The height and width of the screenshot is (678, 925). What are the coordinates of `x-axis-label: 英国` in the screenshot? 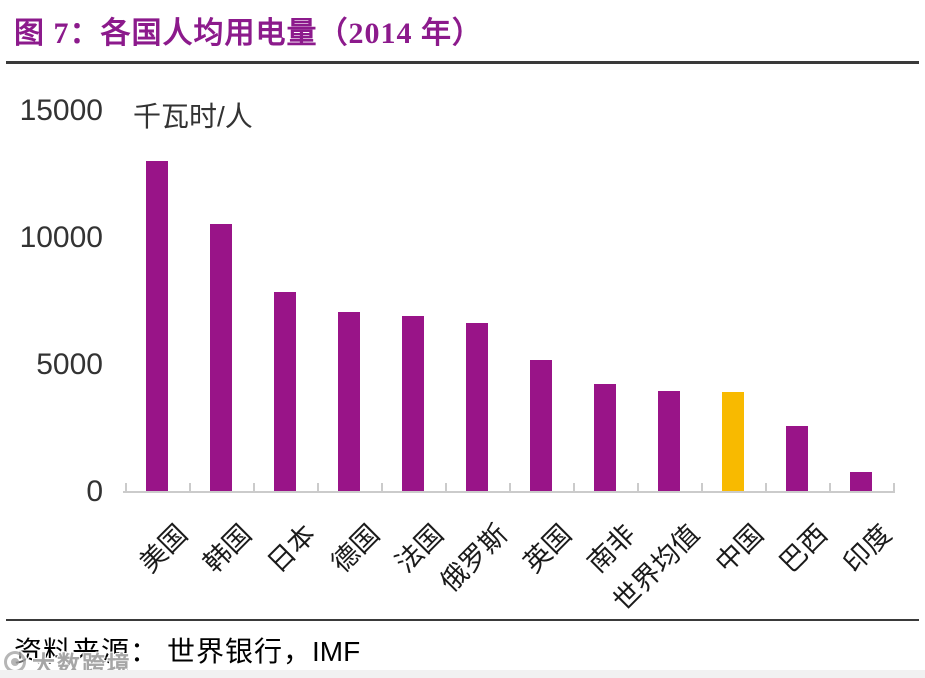 It's located at (547, 548).